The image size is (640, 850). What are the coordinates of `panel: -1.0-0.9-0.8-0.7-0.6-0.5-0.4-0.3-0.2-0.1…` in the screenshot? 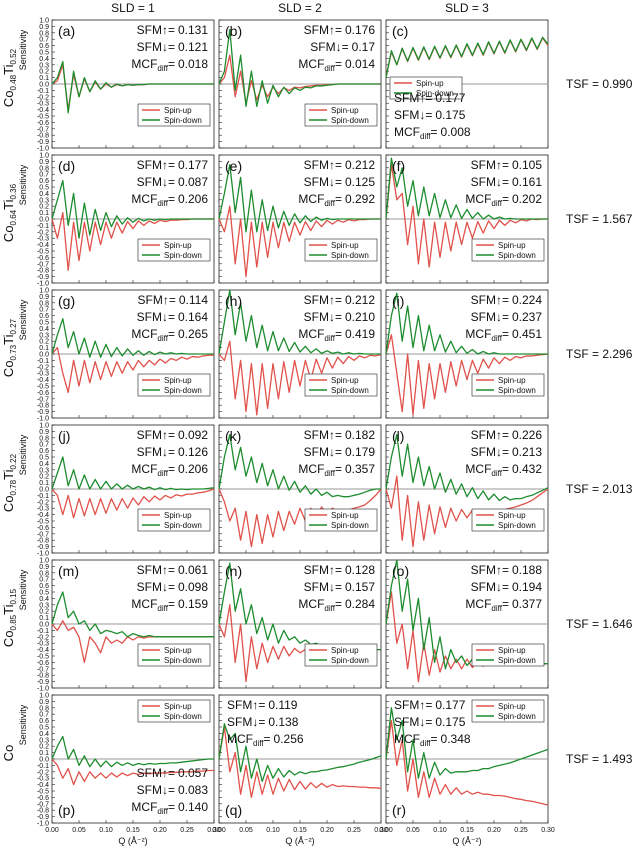 It's located at (126, 490).